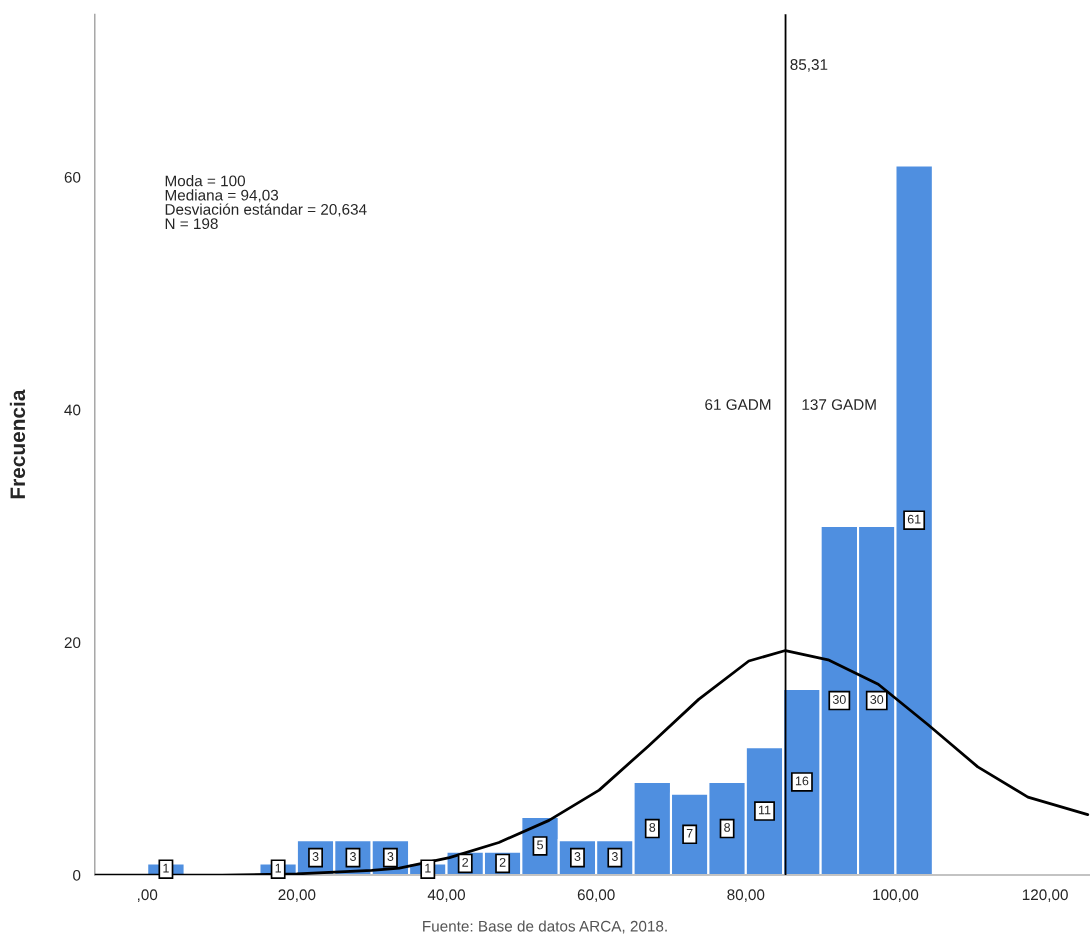  I want to click on y-tick-label: 0, so click(77, 875).